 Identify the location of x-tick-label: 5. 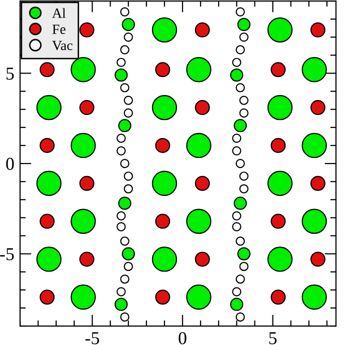
(273, 338).